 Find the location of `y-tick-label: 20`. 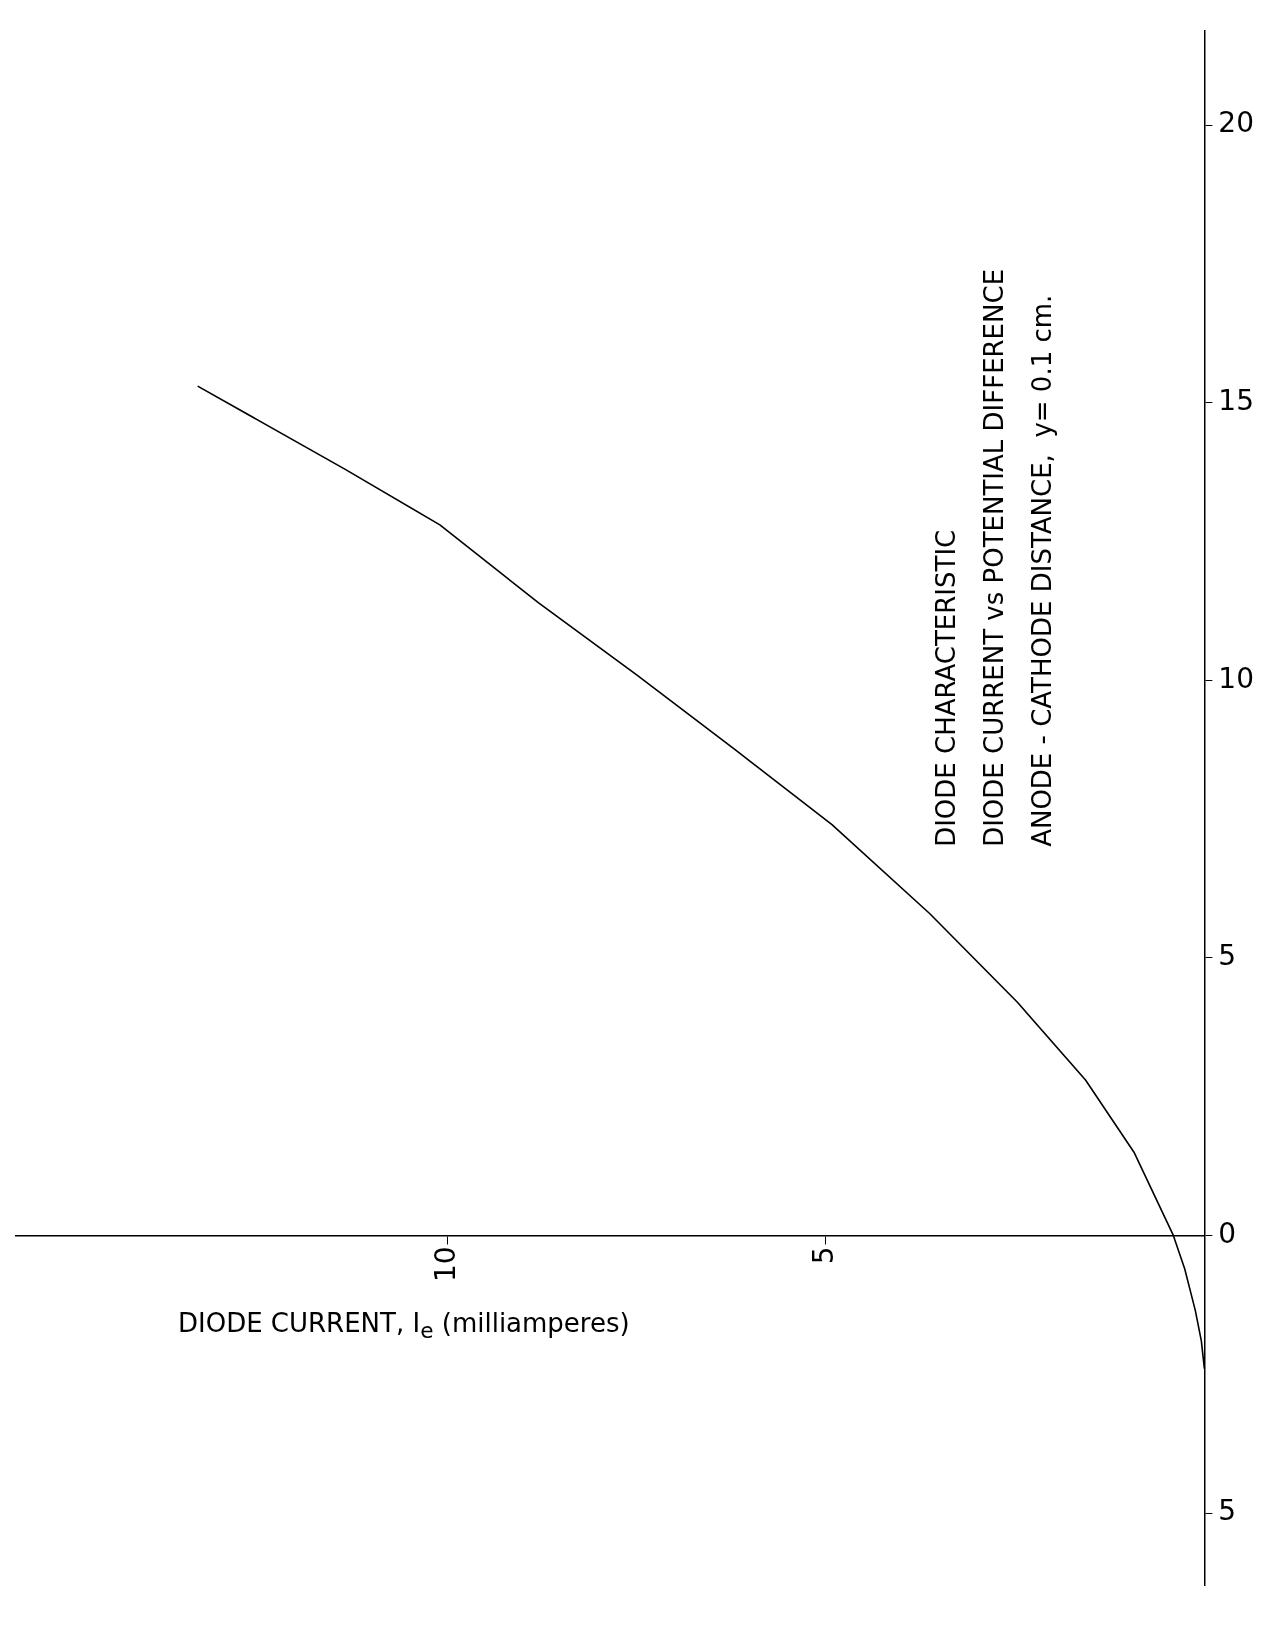

y-tick-label: 20 is located at coordinates (1236, 123).